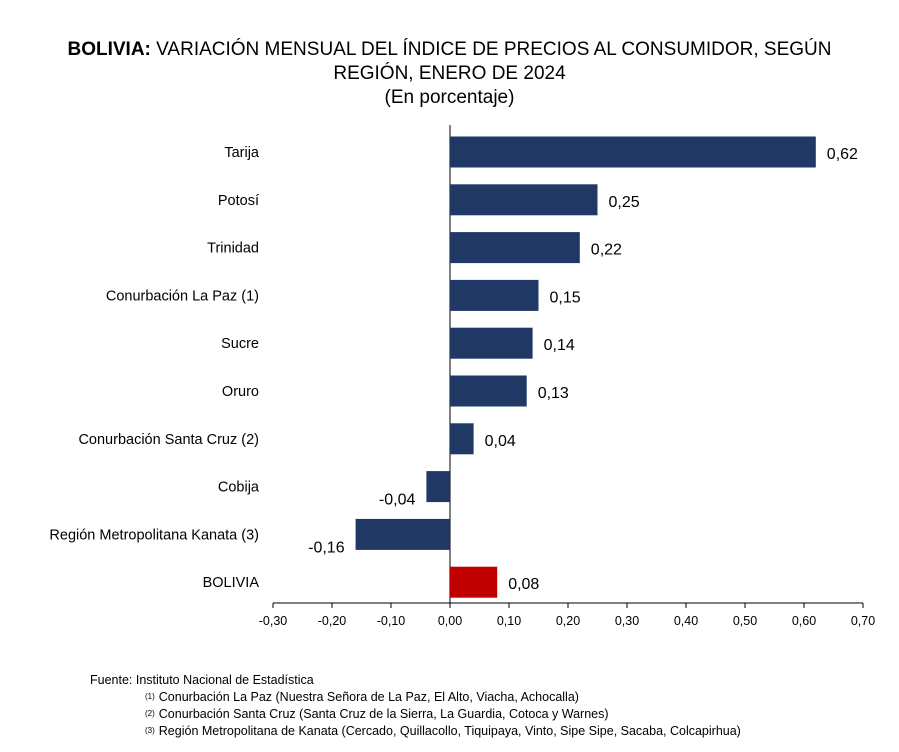 This screenshot has width=899, height=752. I want to click on x-tick-label-9: 0,60, so click(804, 621).